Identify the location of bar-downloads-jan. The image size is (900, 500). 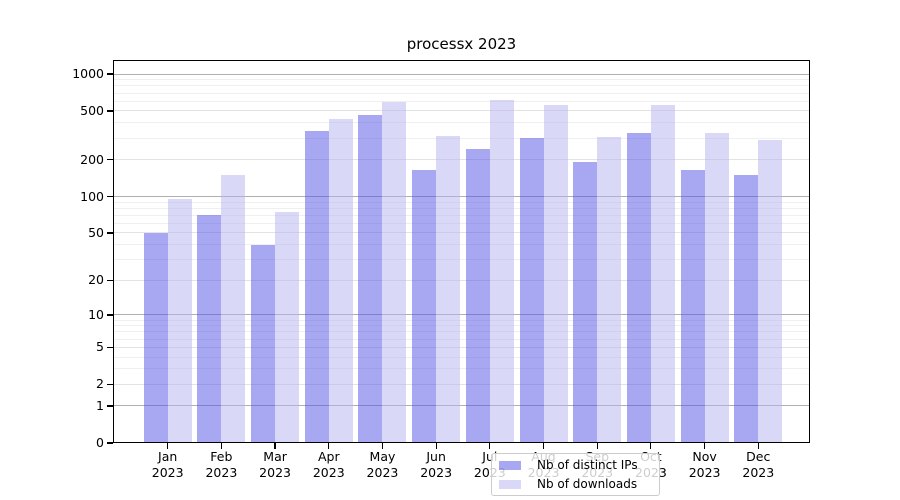
(179, 321).